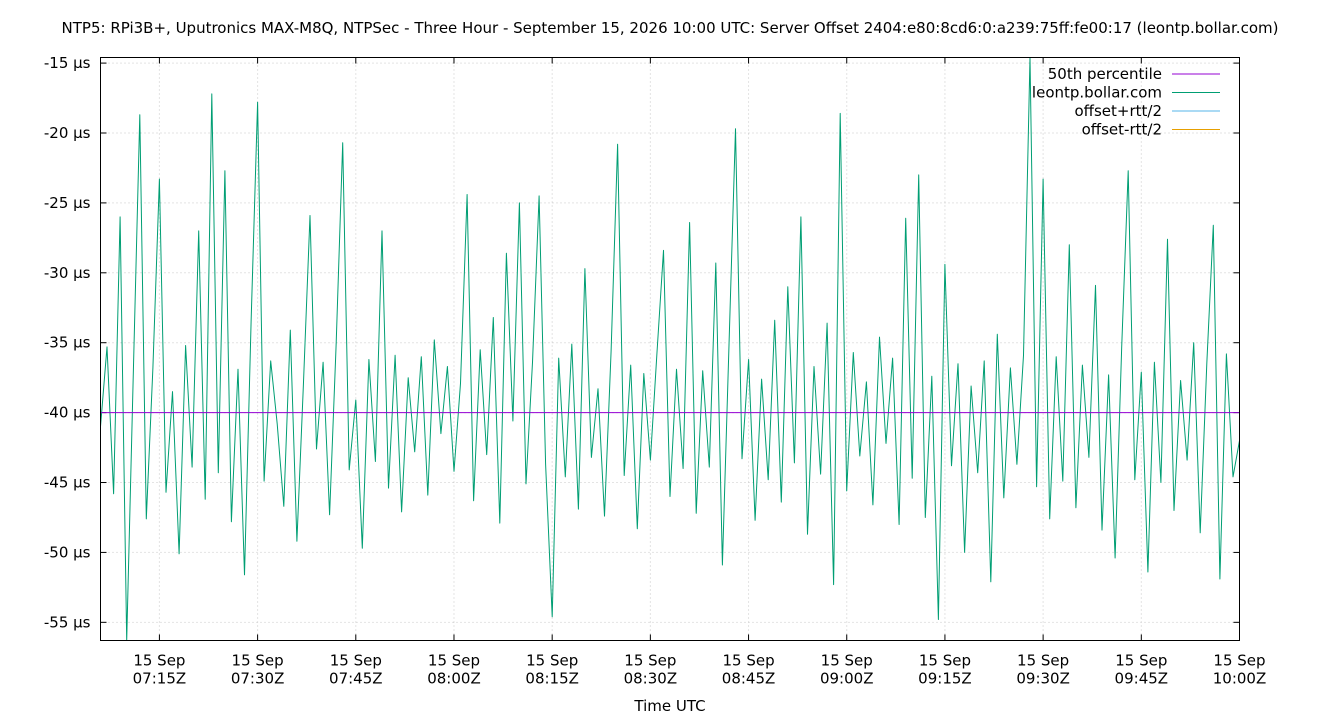  I want to click on x-tick-label: 15 Sep 08:45Z, so click(749, 670).